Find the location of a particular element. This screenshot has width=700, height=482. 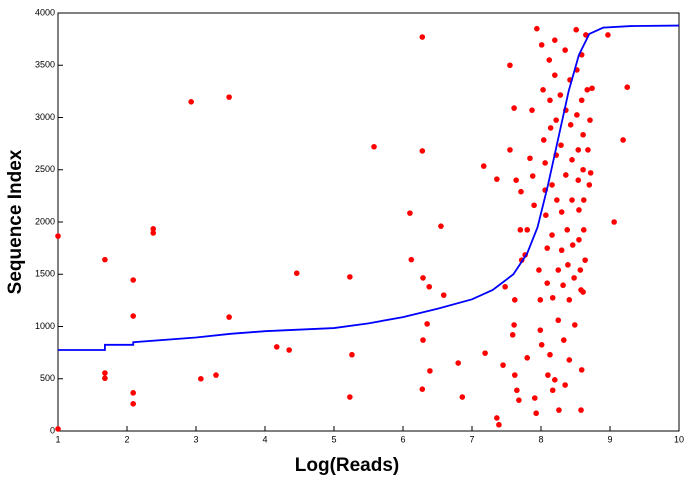

y-tick-label: 1500 is located at coordinates (45, 274).